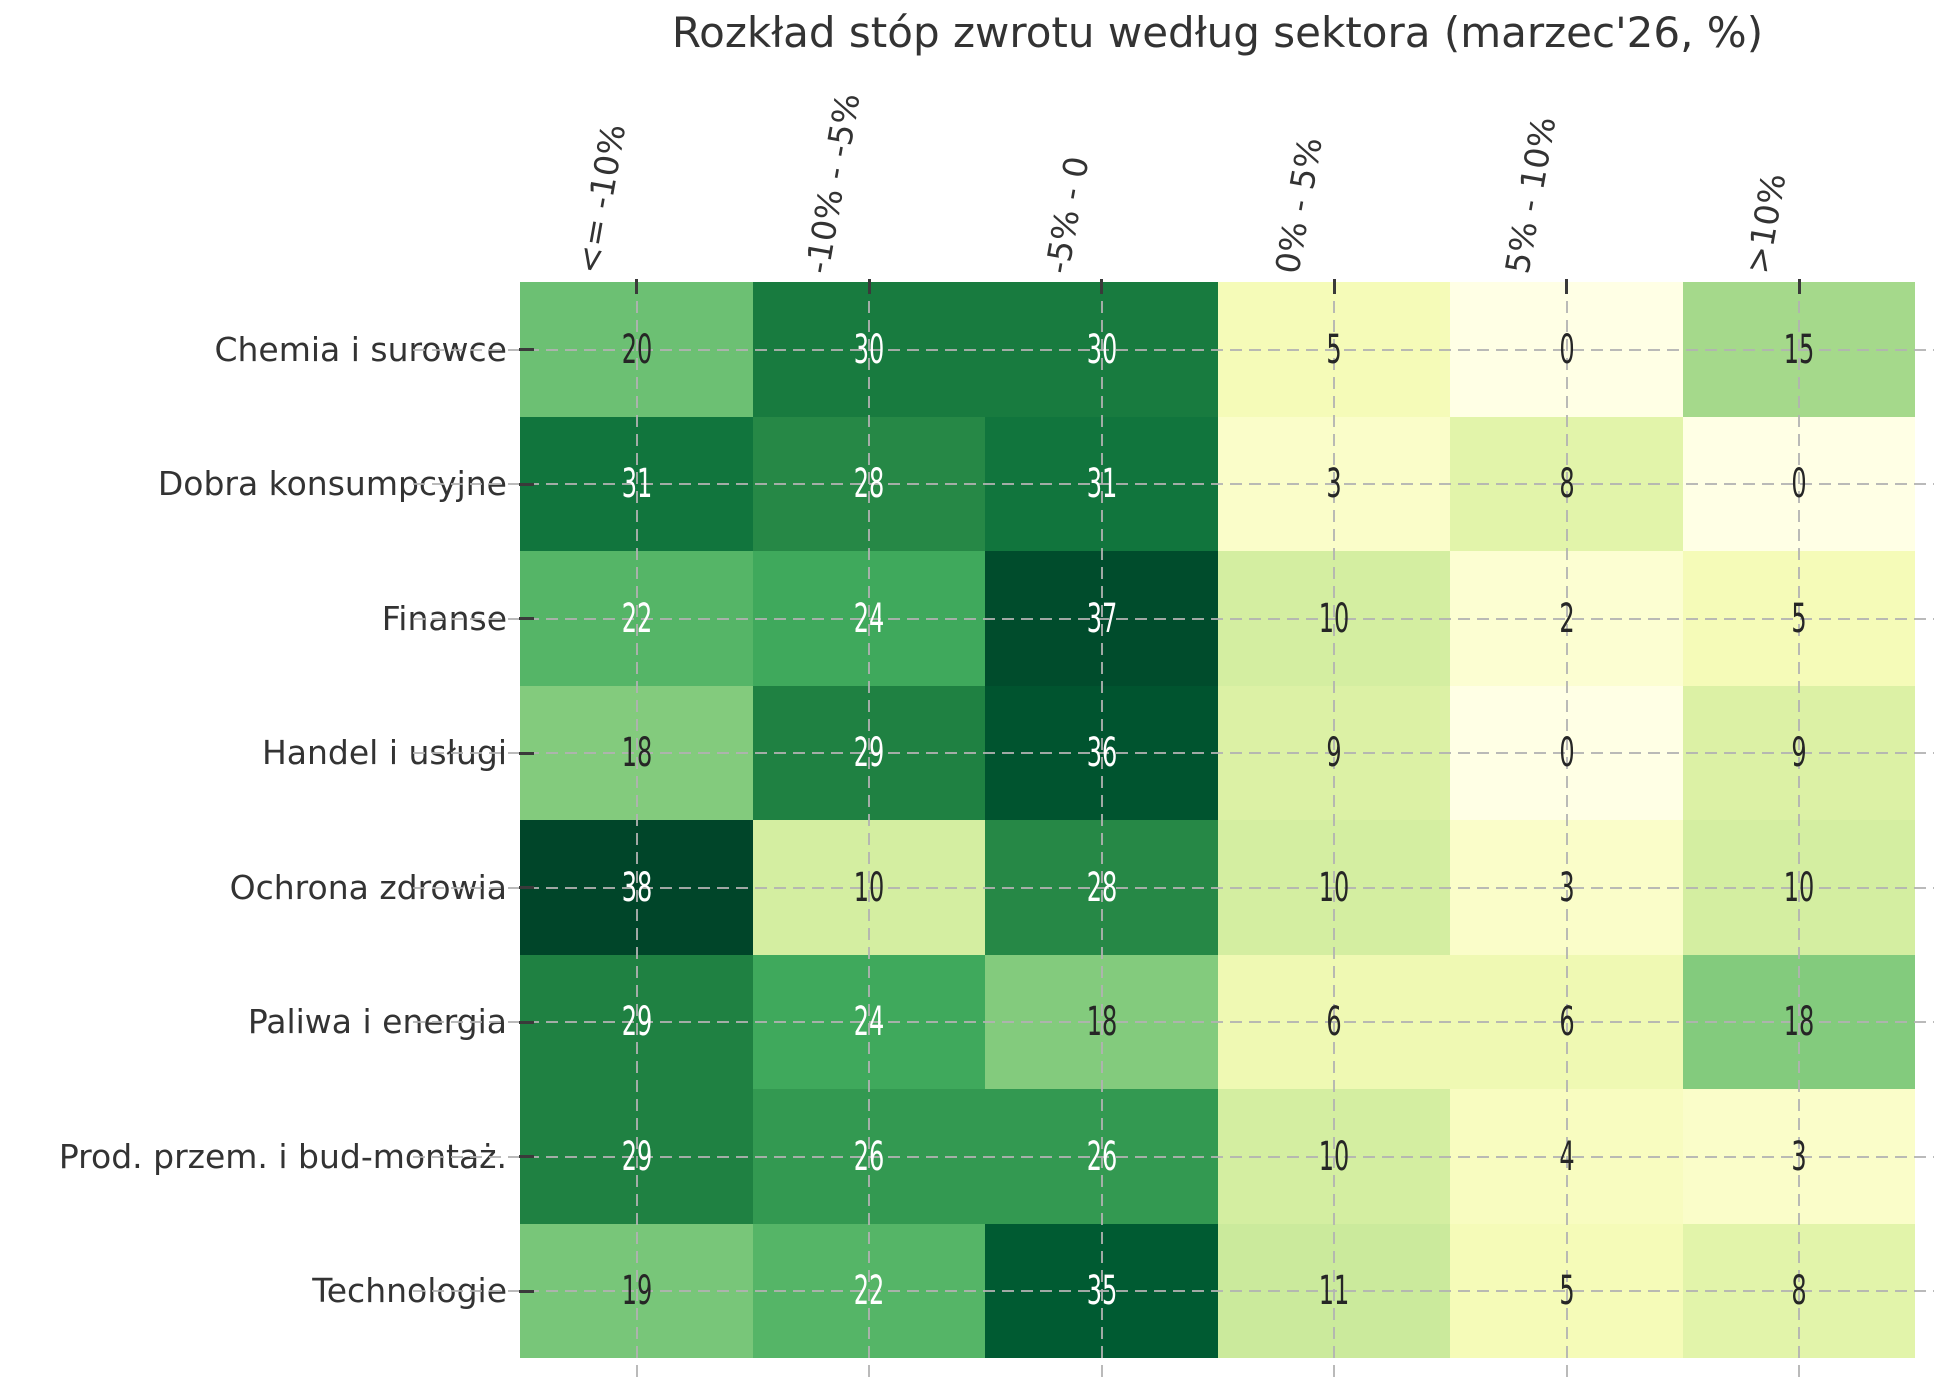  I want to click on x-tick-label: 5% - 10%, so click(1530, 195).